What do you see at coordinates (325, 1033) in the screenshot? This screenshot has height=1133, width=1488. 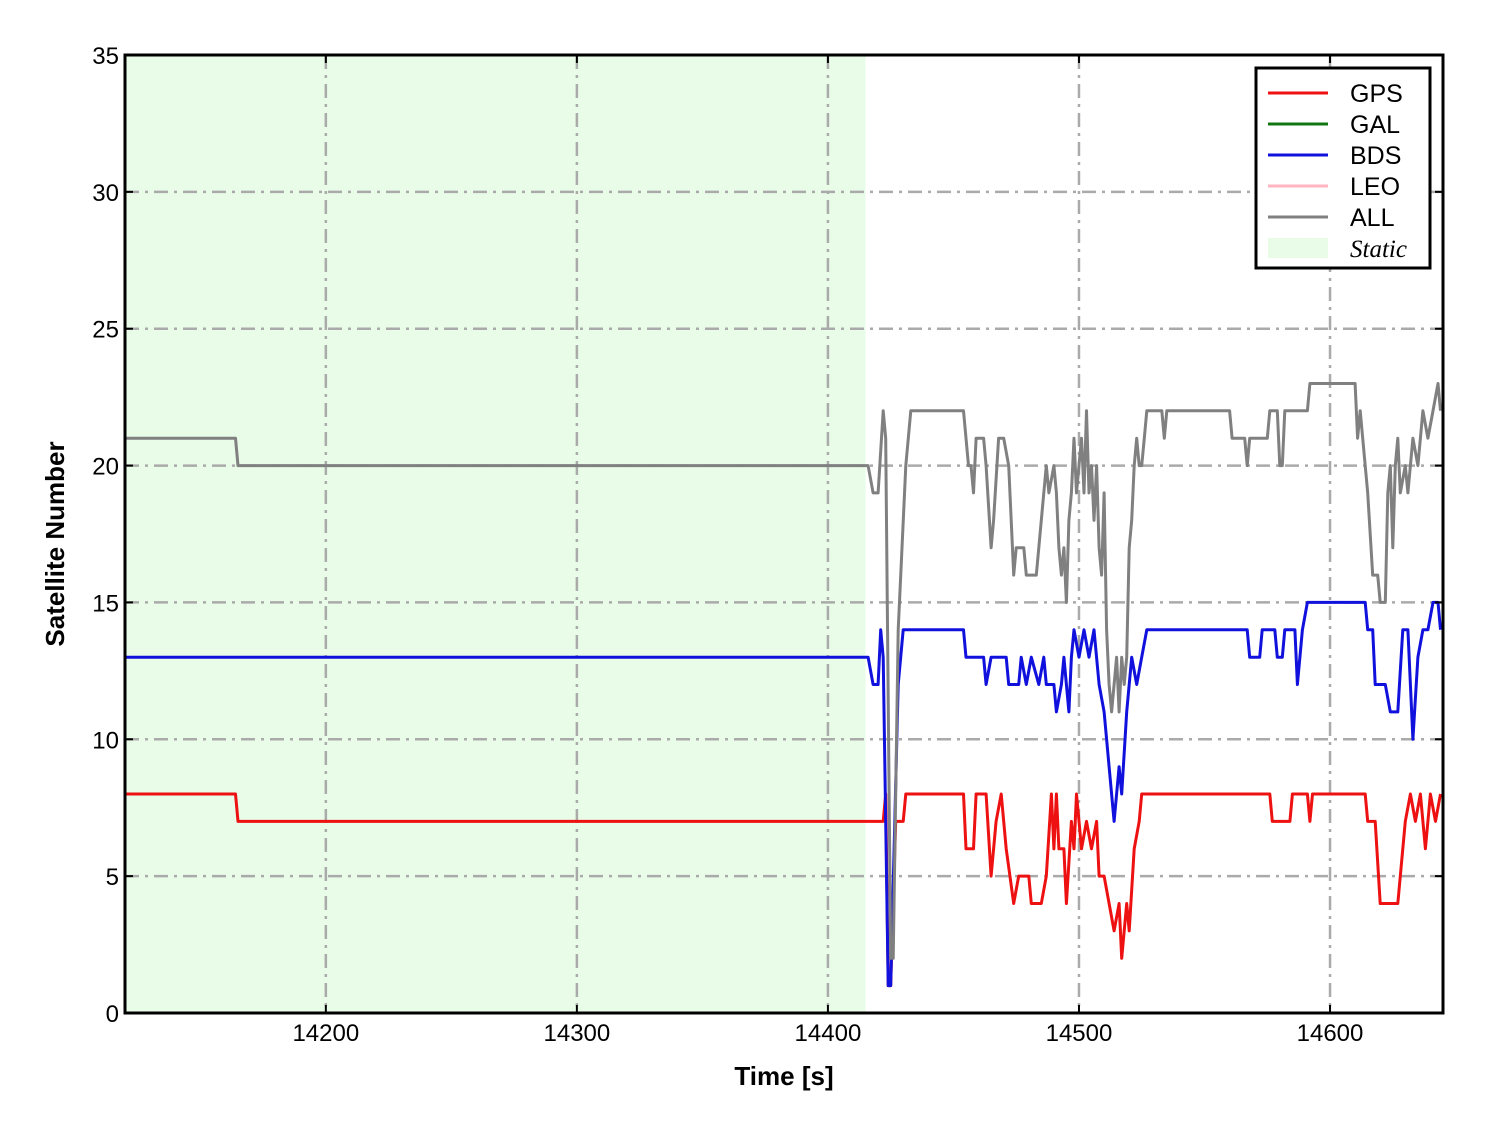 I see `x-tick-label-14200: 14200` at bounding box center [325, 1033].